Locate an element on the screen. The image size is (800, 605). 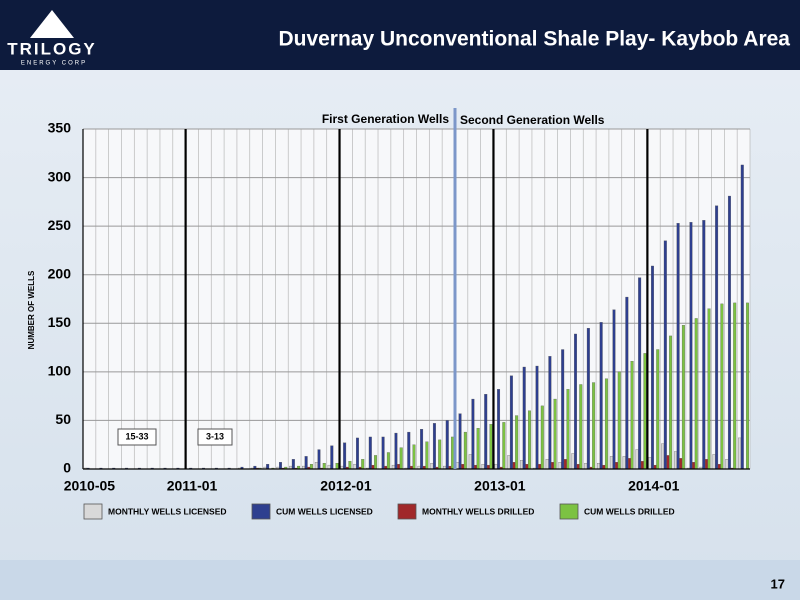
annotation-box is located at coordinates (137, 437).